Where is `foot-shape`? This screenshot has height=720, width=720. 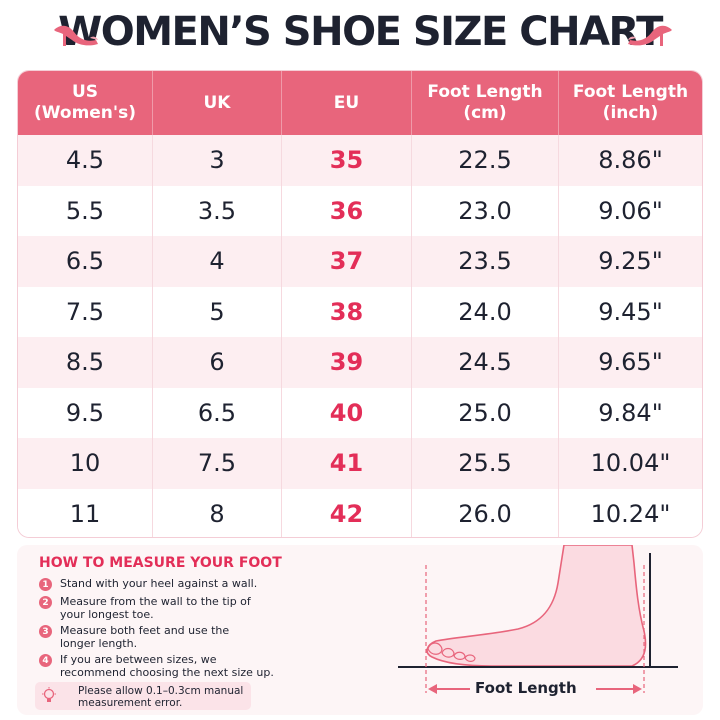
foot-shape is located at coordinates (536, 606).